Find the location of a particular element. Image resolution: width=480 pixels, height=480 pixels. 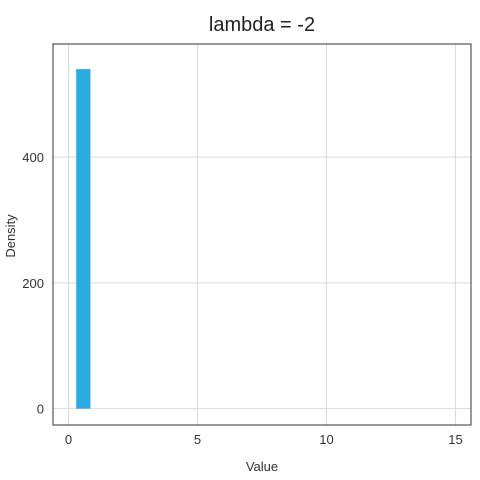

y-tick-label-2: 400 is located at coordinates (33, 157).